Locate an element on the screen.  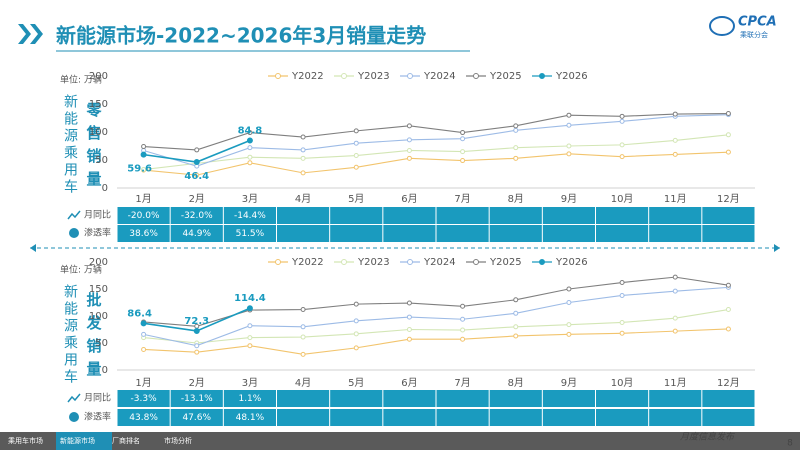
tab-bar is located at coordinates (400, 441).